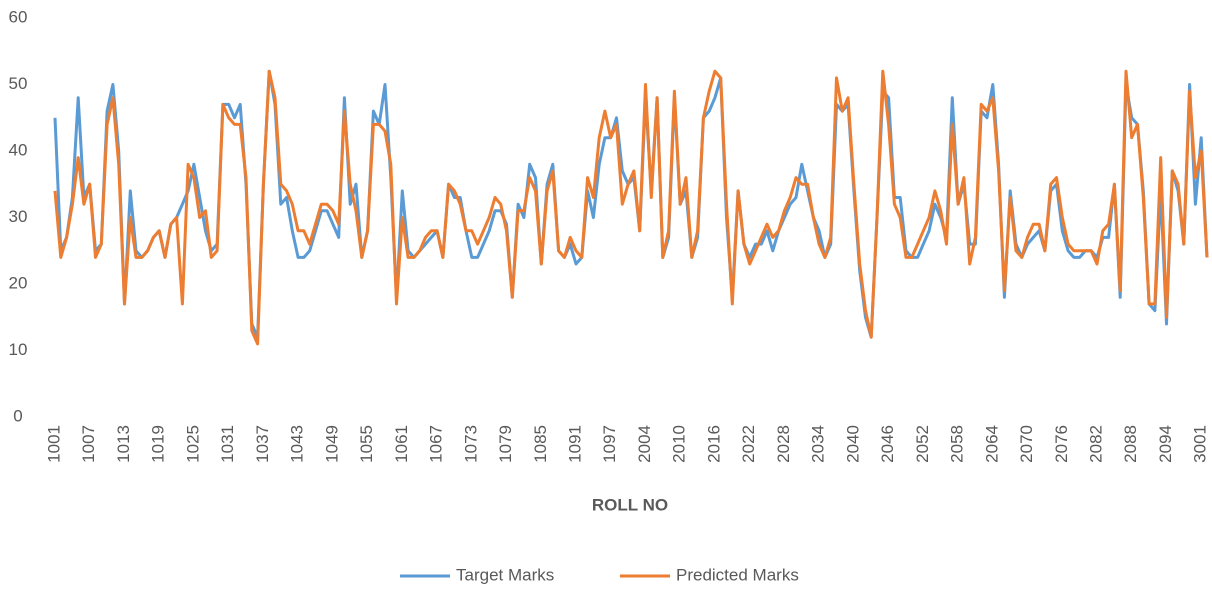 This screenshot has width=1212, height=590. Describe the element at coordinates (18, 83) in the screenshot. I see `y-tick-label: 50` at that location.